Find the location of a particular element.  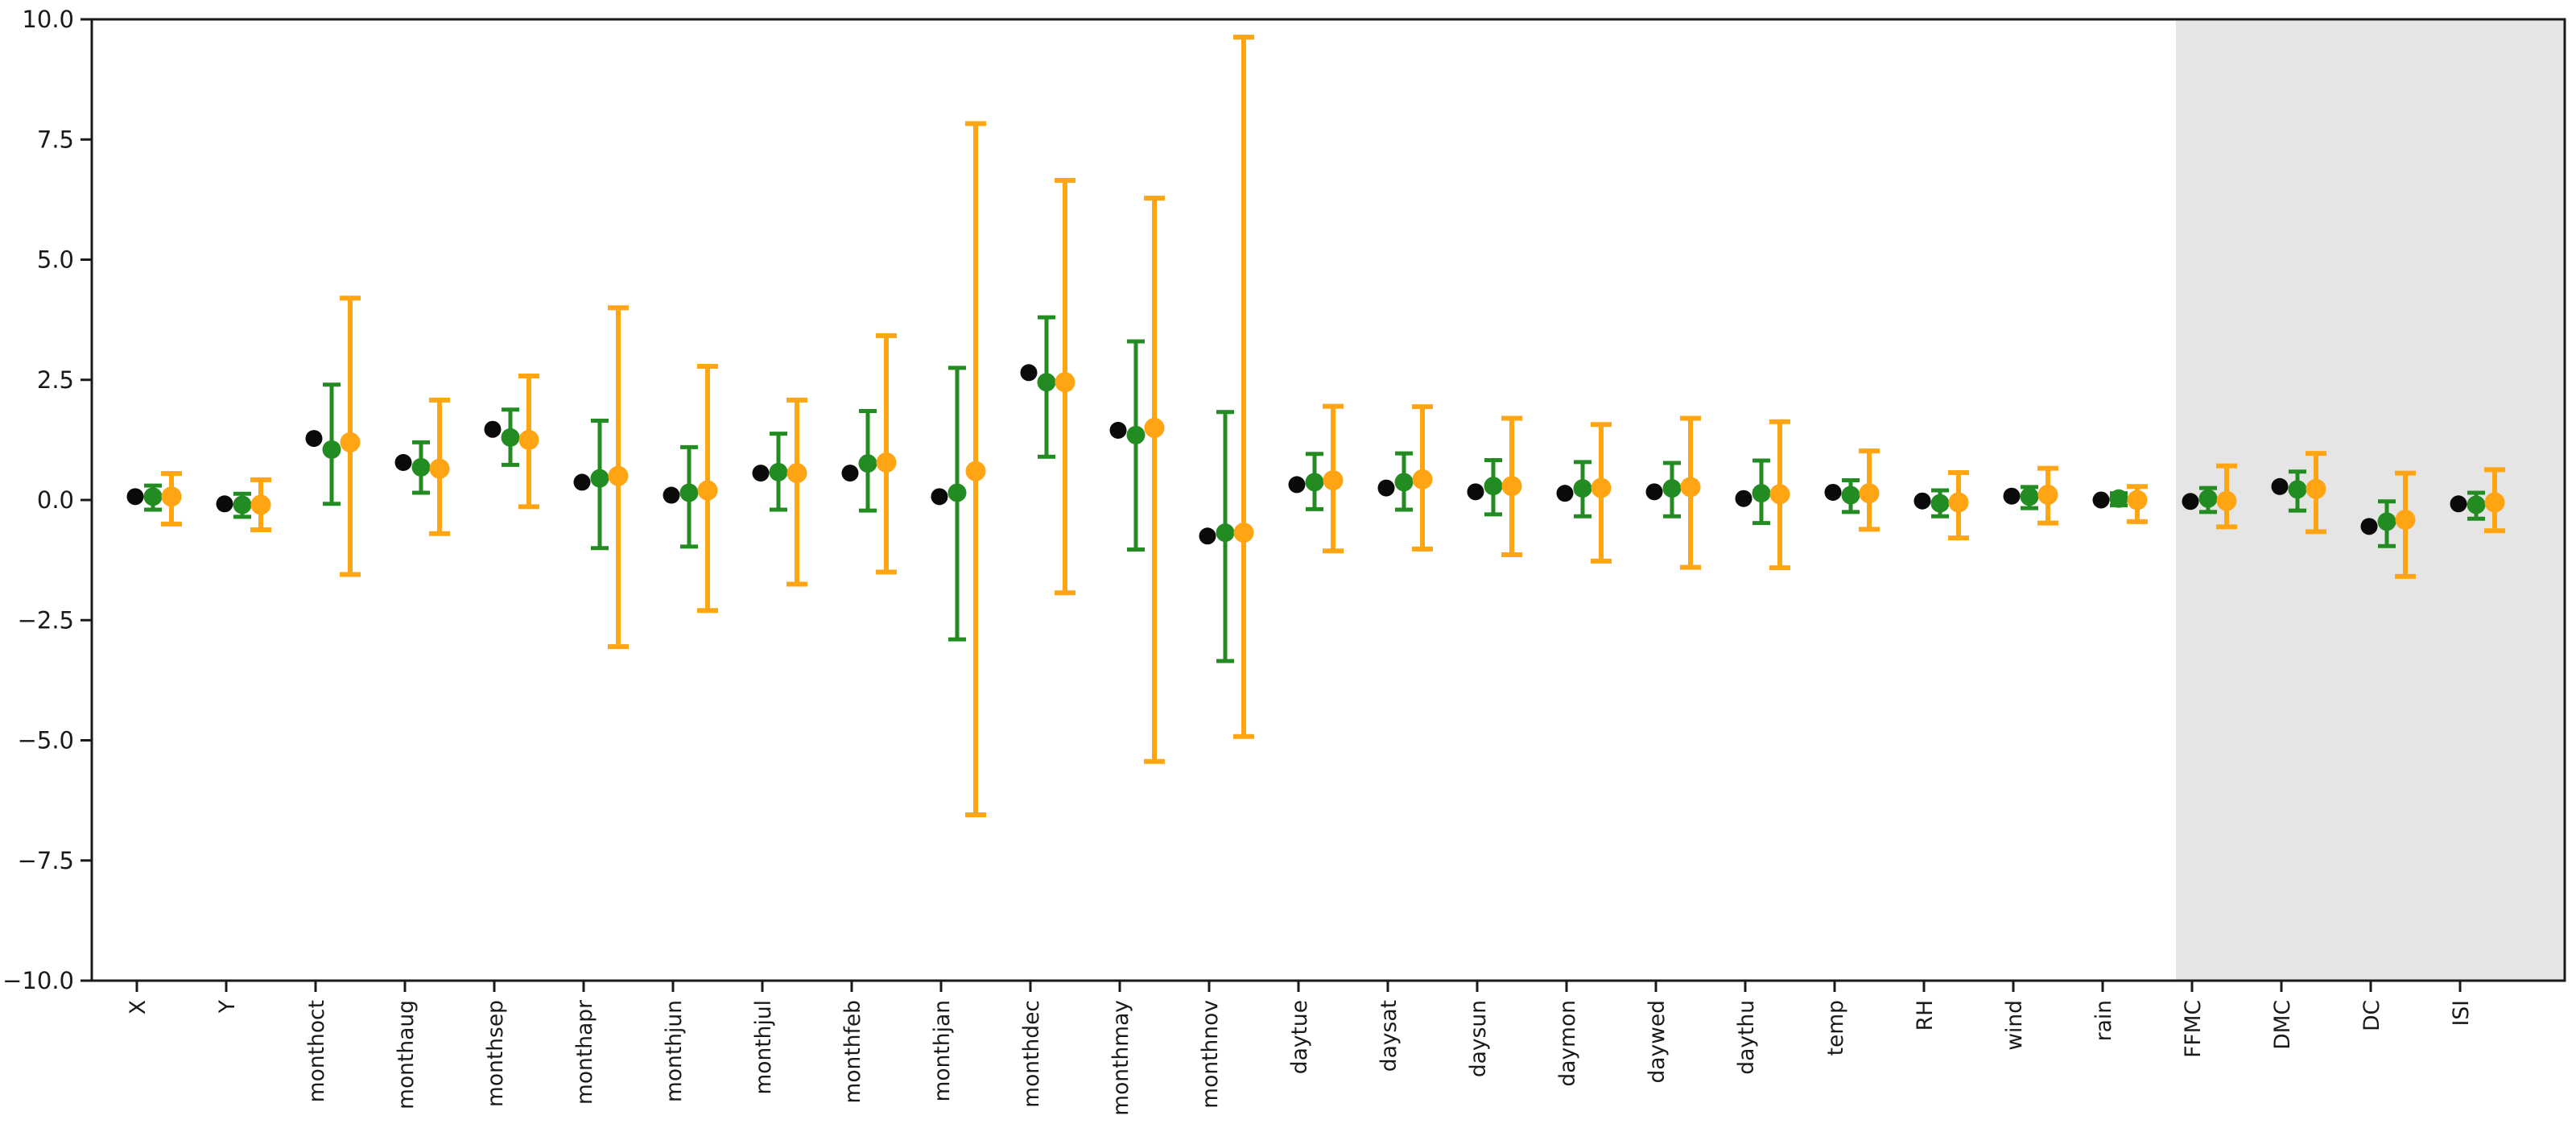

x-tick-label-monthapr: monthapr is located at coordinates (584, 1052).